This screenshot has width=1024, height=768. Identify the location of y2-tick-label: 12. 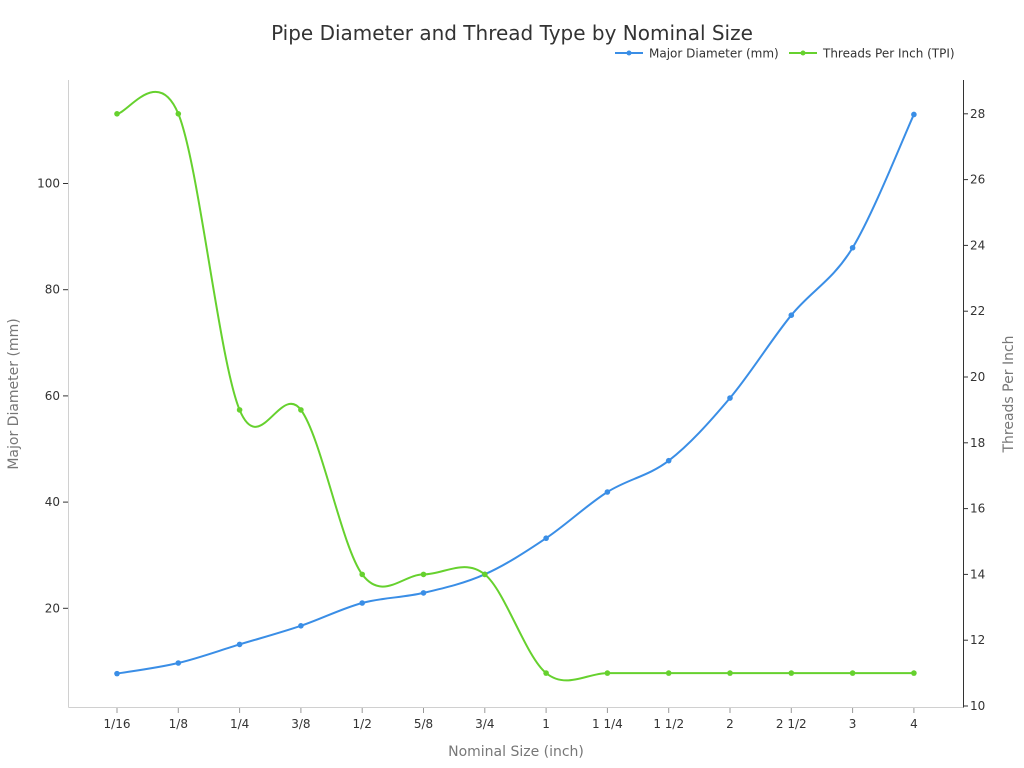
(977, 640).